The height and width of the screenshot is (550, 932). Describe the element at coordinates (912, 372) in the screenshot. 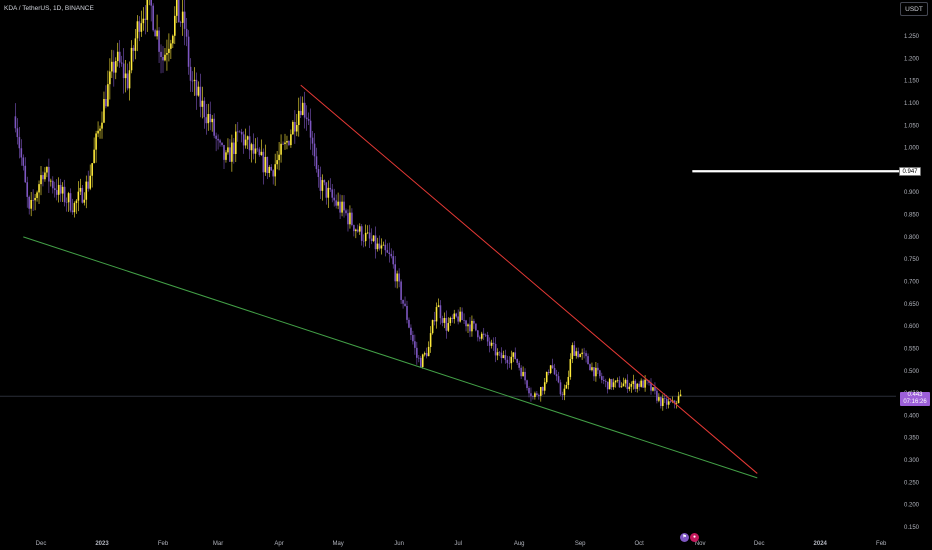

I see `y-tick-label: 0.500` at that location.